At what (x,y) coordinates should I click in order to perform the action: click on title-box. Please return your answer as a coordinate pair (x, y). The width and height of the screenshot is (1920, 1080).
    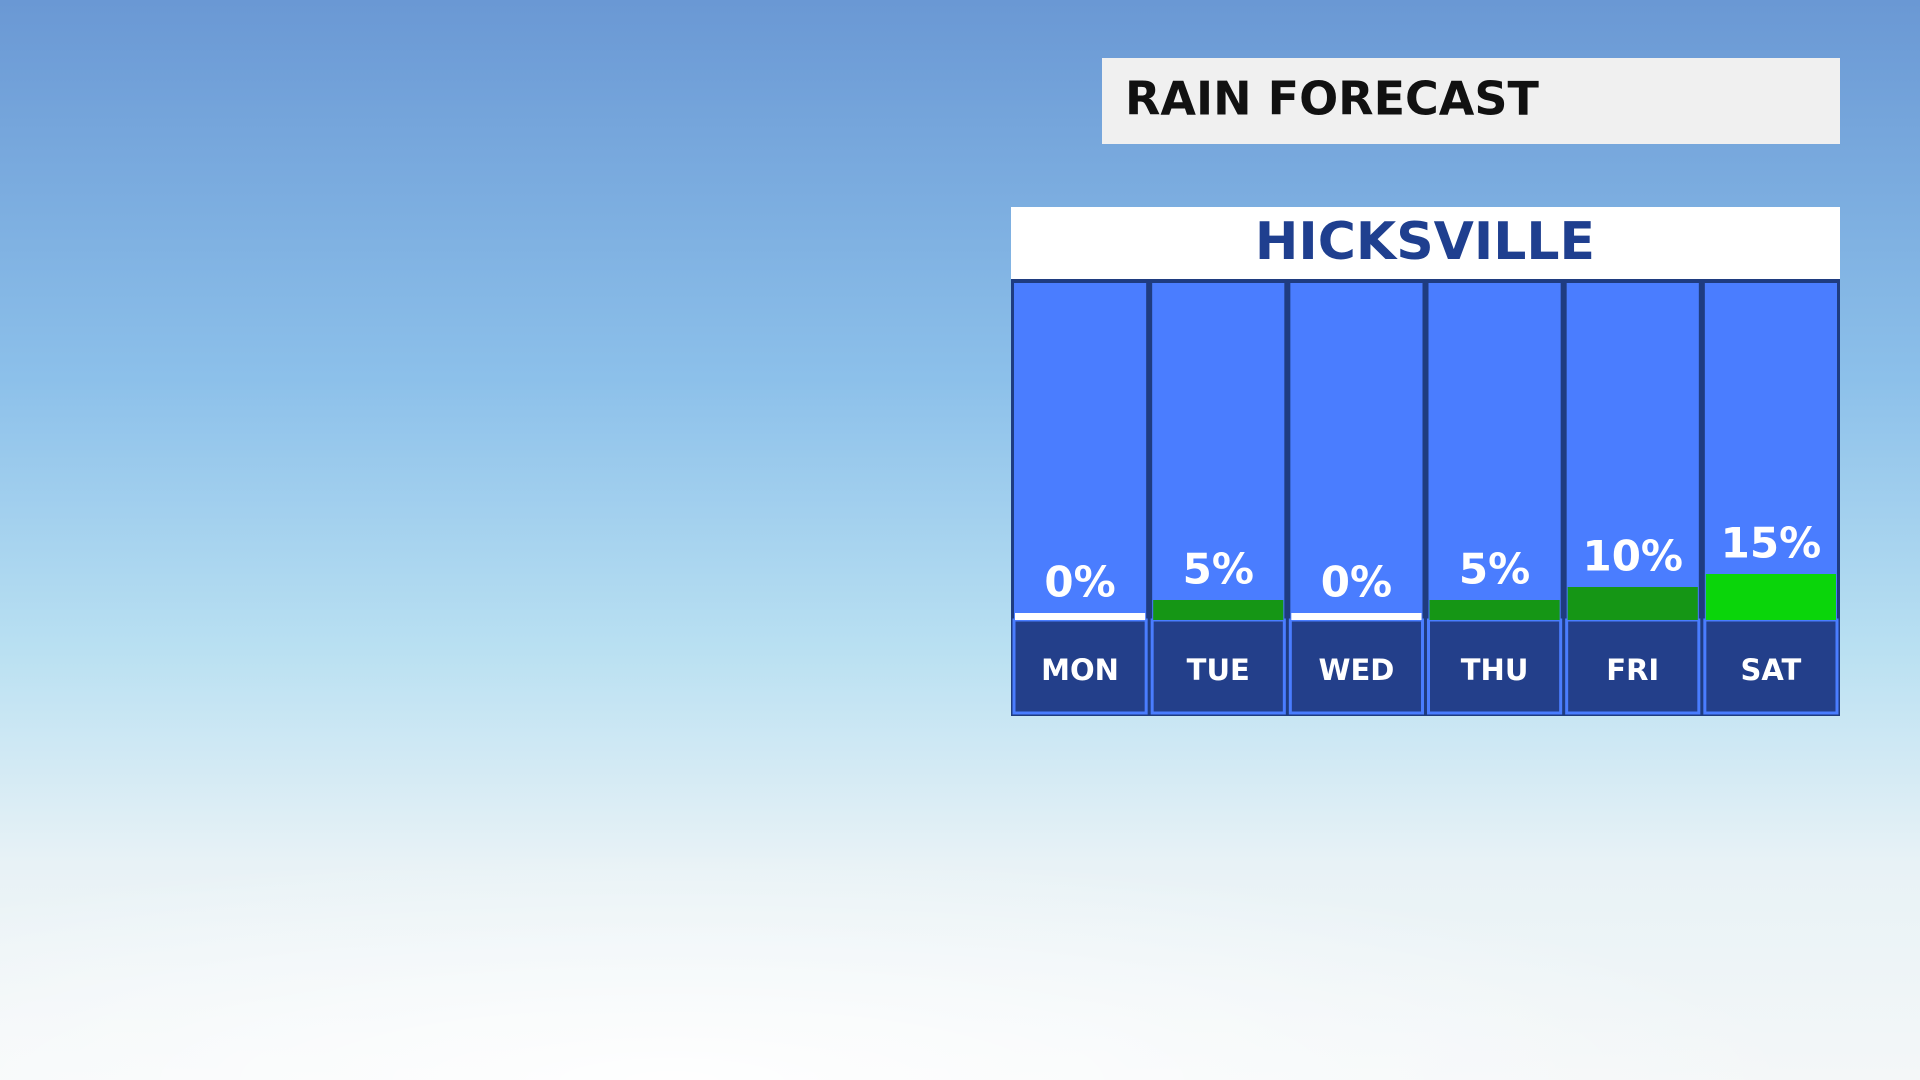
    Looking at the image, I should click on (1471, 101).